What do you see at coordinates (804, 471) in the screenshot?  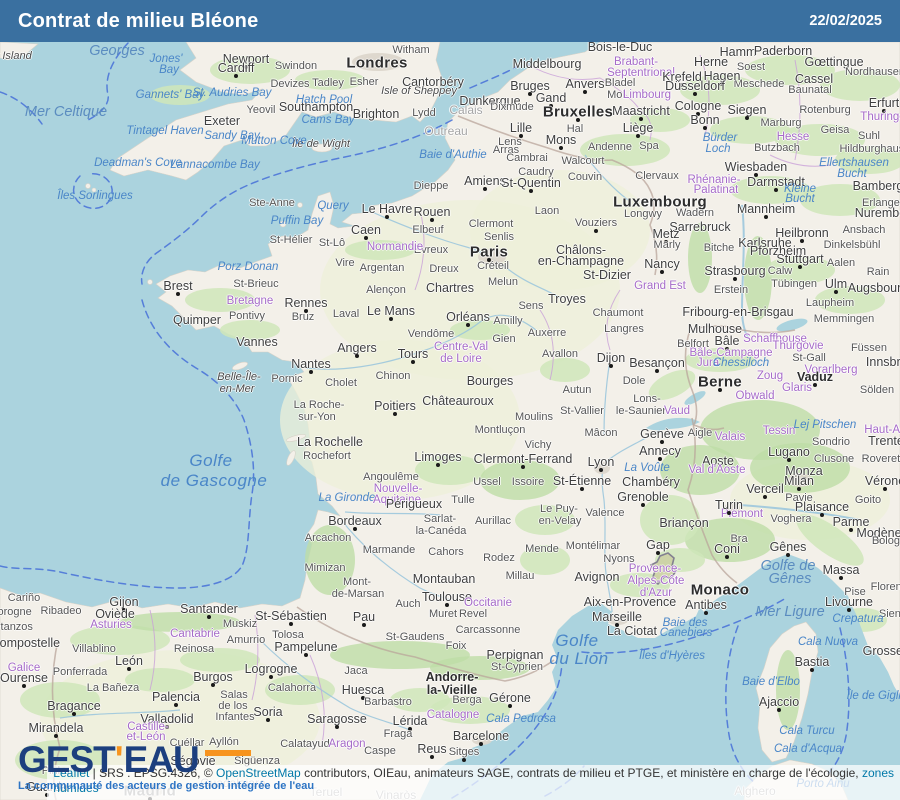 I see `map-label: Monza` at bounding box center [804, 471].